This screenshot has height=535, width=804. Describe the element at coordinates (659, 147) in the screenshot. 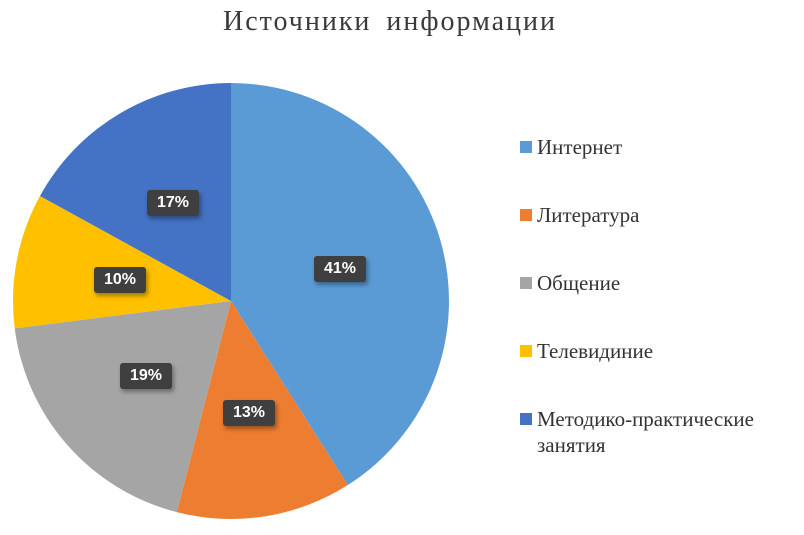

I see `legend-item-1: Интернет` at that location.